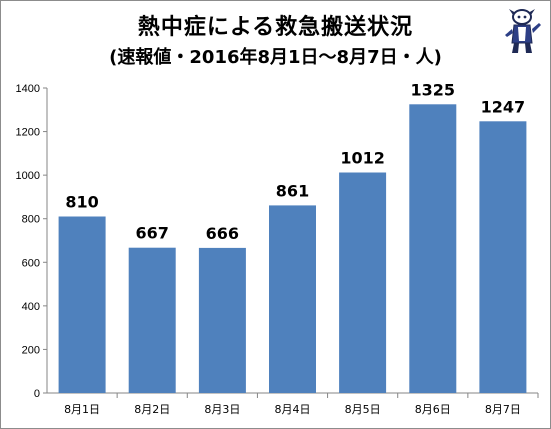  What do you see at coordinates (503, 106) in the screenshot?
I see `data-label: 1247` at bounding box center [503, 106].